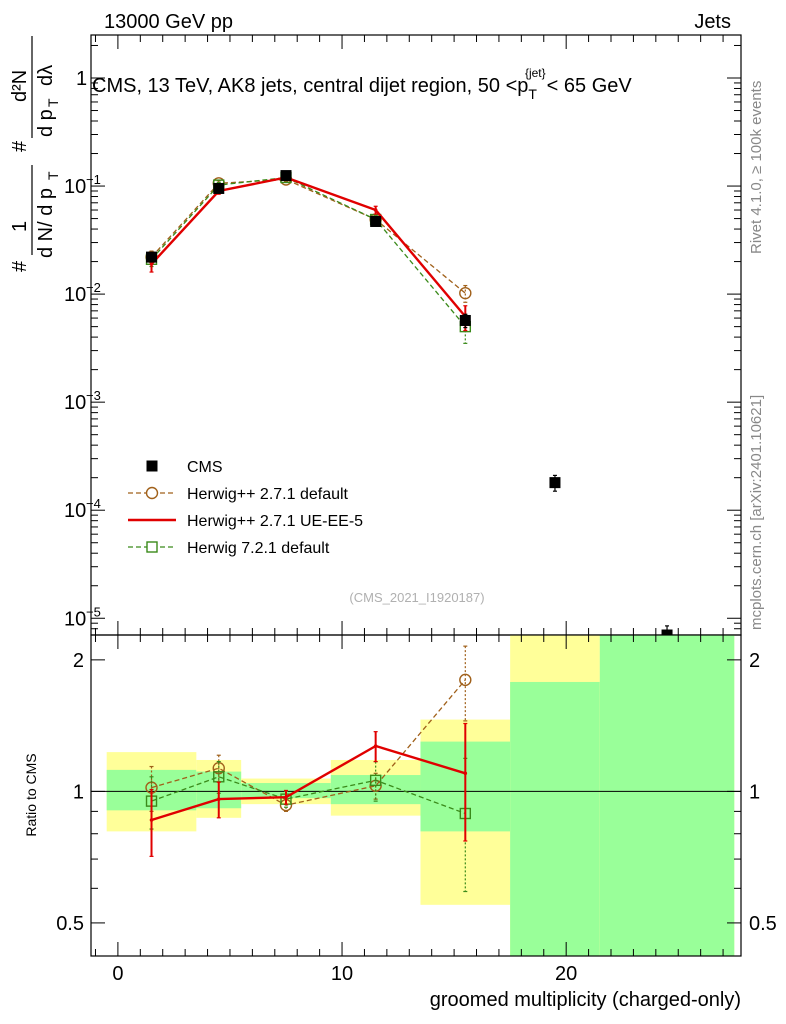  Describe the element at coordinates (168, 22) in the screenshot. I see `energy-label: 13000 GeV pp` at that location.